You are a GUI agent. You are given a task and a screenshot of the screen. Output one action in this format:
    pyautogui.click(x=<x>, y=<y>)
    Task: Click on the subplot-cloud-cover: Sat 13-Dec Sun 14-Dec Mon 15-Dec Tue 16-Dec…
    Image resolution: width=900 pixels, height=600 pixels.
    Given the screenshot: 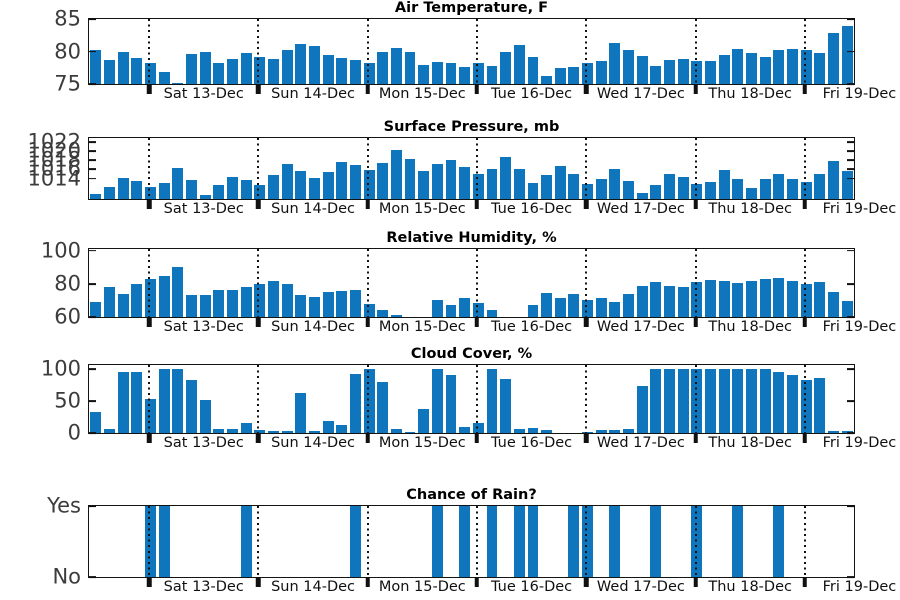 What is the action you would take?
    pyautogui.click(x=468, y=404)
    